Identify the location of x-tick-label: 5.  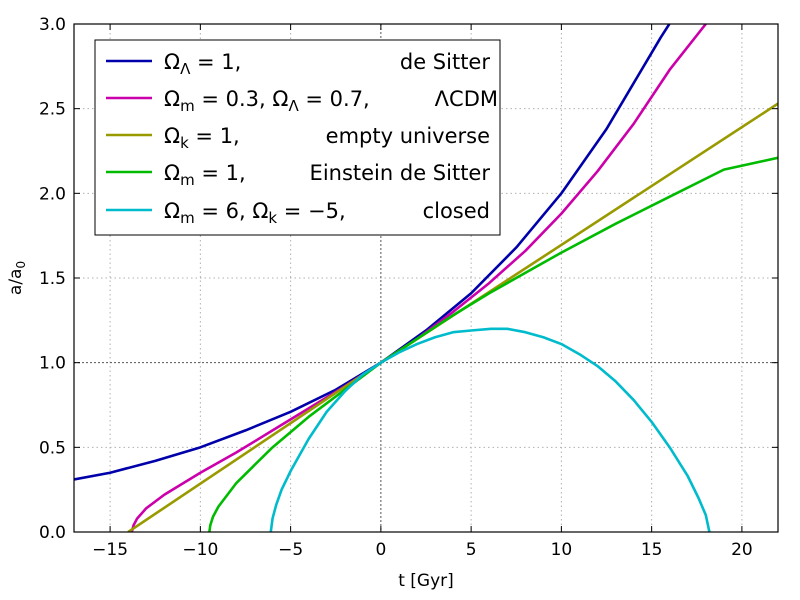
(471, 550).